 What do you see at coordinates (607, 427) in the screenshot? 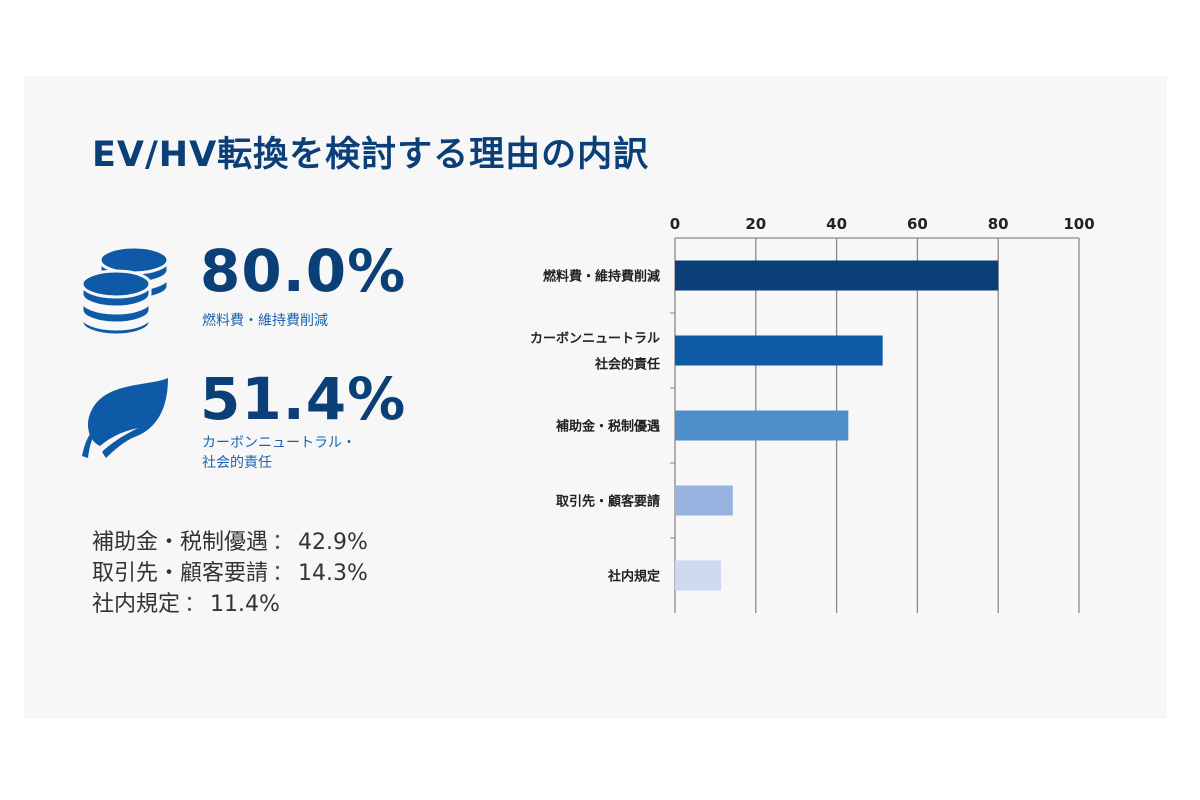
I see `category-label: 補助金・税制優遇` at bounding box center [607, 427].